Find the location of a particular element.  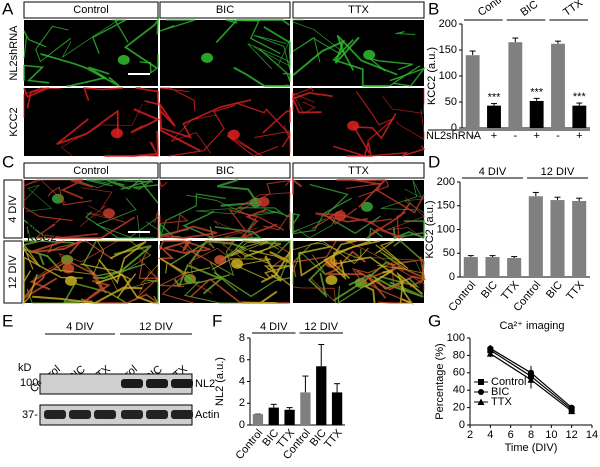

row-label-box is located at coordinates (13, 209).